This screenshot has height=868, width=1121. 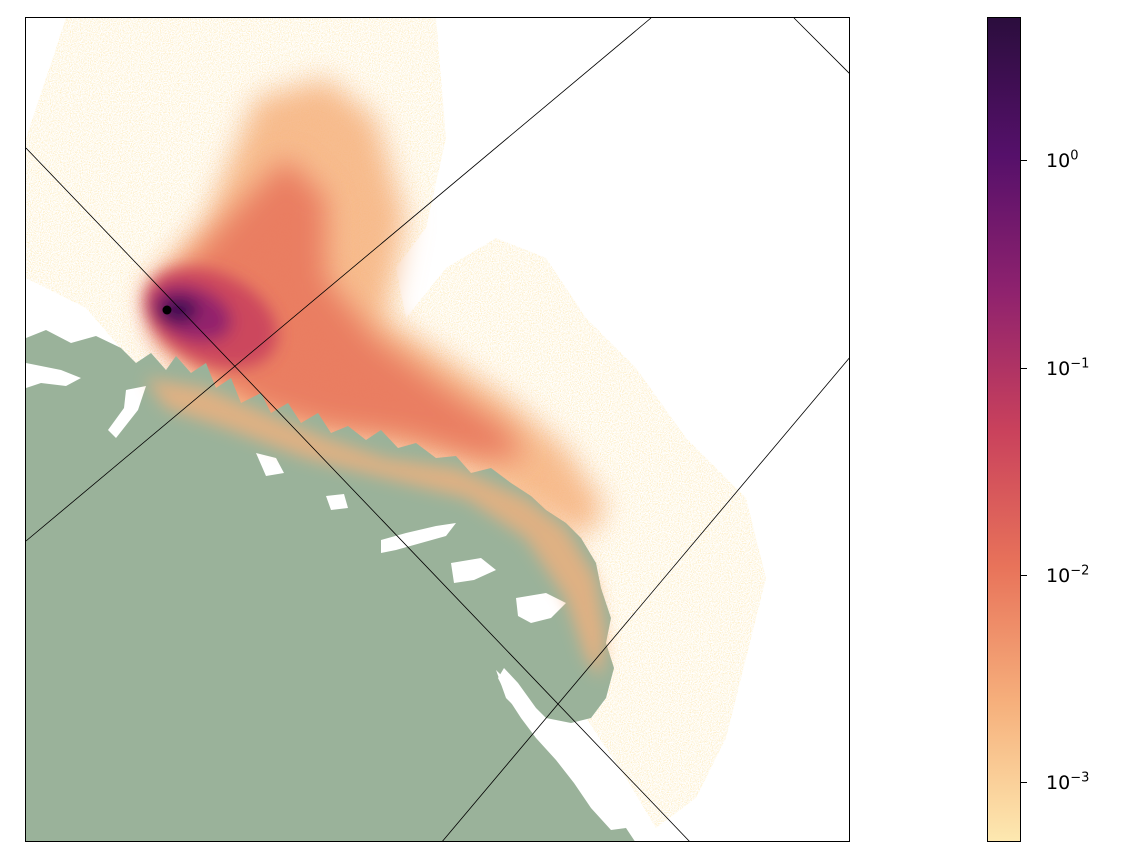 I want to click on colorbar-label-1e0: 10⁰, so click(x=1062, y=160).